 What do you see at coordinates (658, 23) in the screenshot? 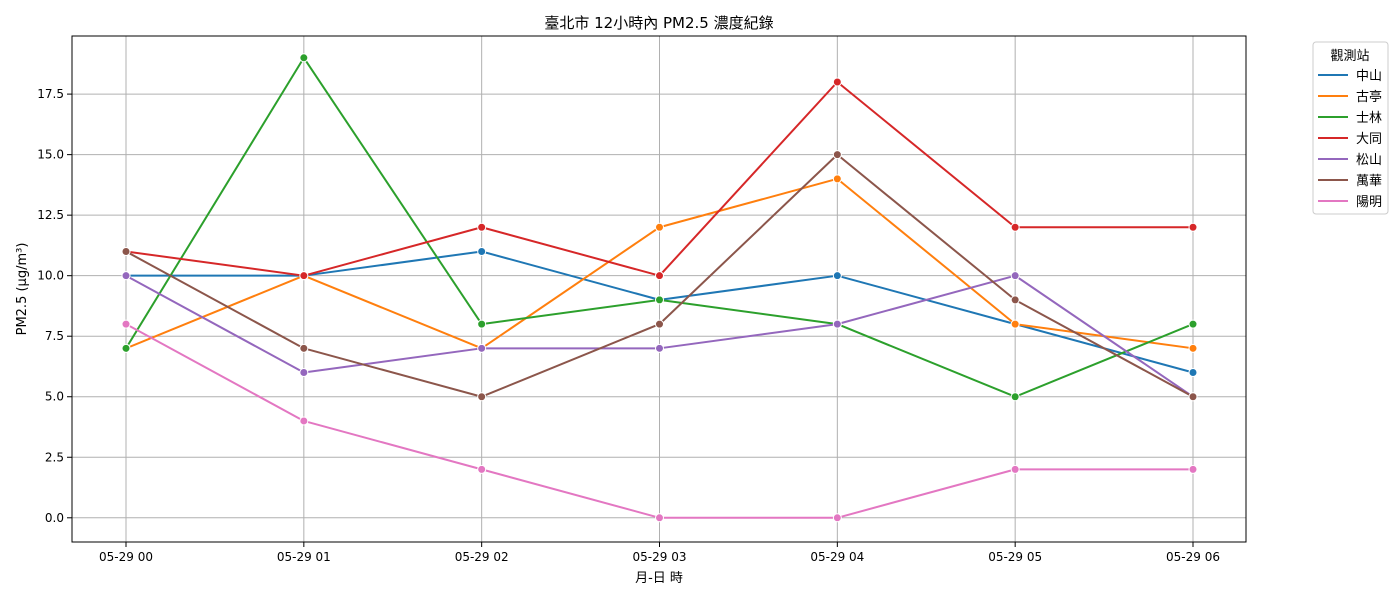
I see `chart-title: 臺北市 12小時內 PM2.5 濃度紀錄` at bounding box center [658, 23].